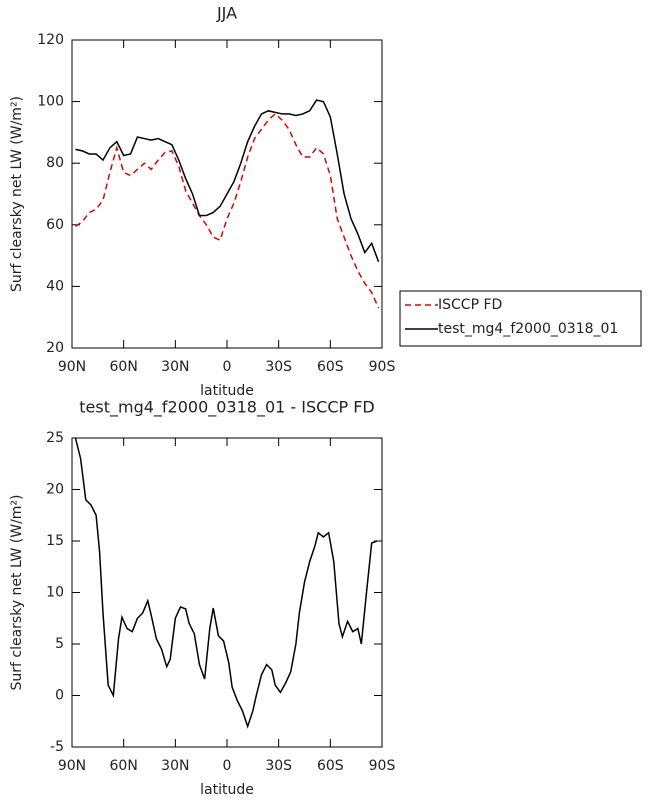 This screenshot has width=649, height=803. I want to click on y-tick-label: 25, so click(55, 438).